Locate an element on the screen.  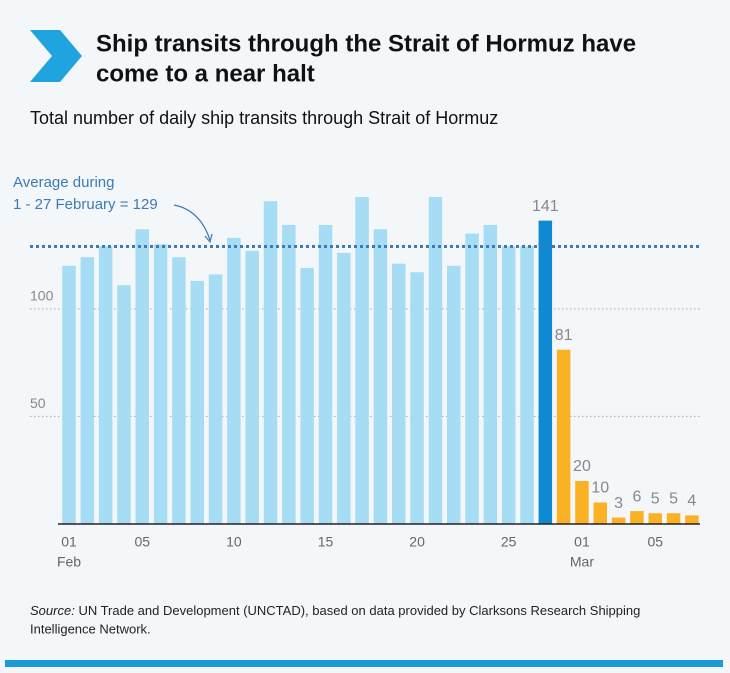
chevron-icon is located at coordinates (56, 56).